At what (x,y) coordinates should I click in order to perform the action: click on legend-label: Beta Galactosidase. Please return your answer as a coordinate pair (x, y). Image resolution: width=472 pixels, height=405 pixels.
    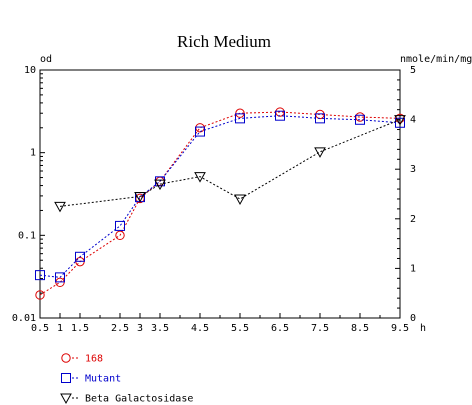
    Looking at the image, I should click on (139, 399).